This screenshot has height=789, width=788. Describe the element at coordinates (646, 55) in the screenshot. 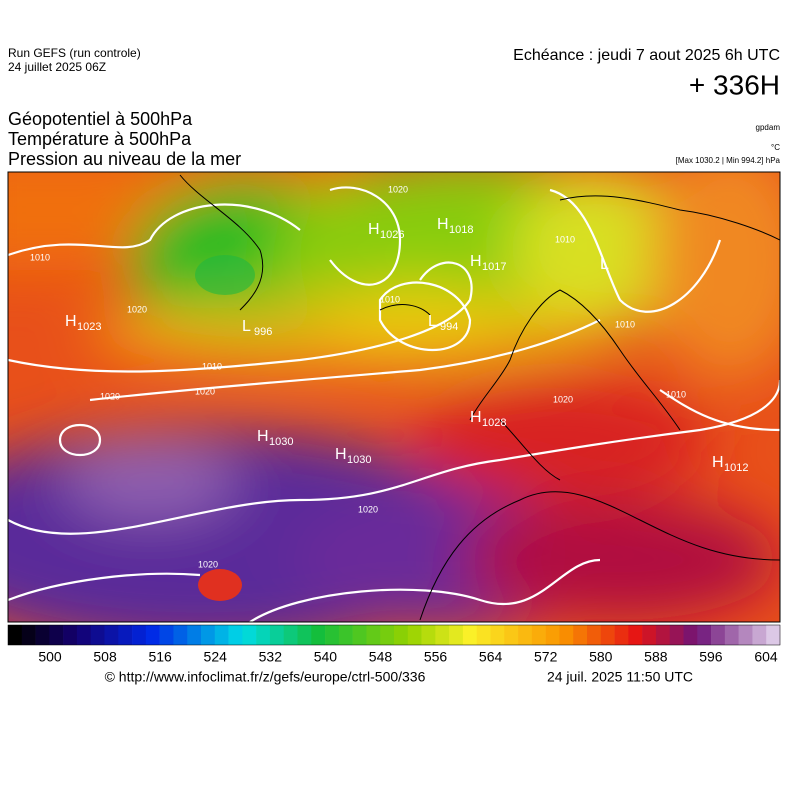

I see `valid-time: Echéance : jeudi 7 aout 2025 6h UTC` at that location.